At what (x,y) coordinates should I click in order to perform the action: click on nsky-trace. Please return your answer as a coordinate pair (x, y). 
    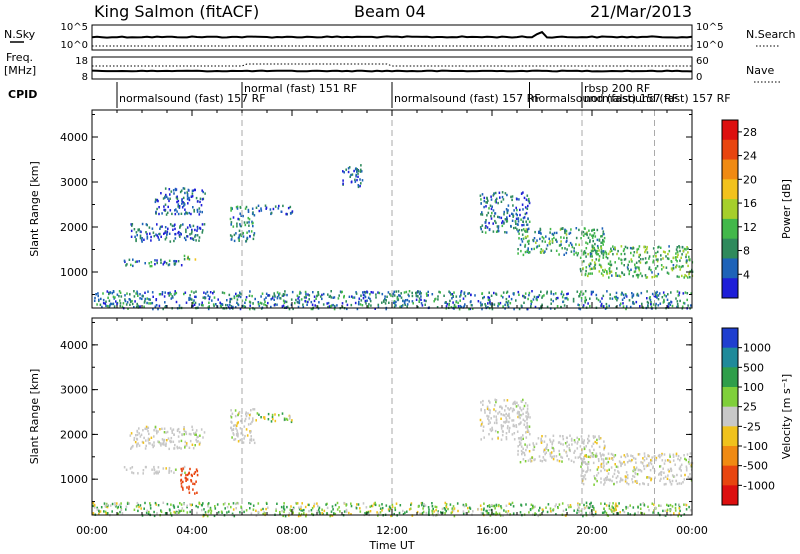
    Looking at the image, I should click on (392, 34).